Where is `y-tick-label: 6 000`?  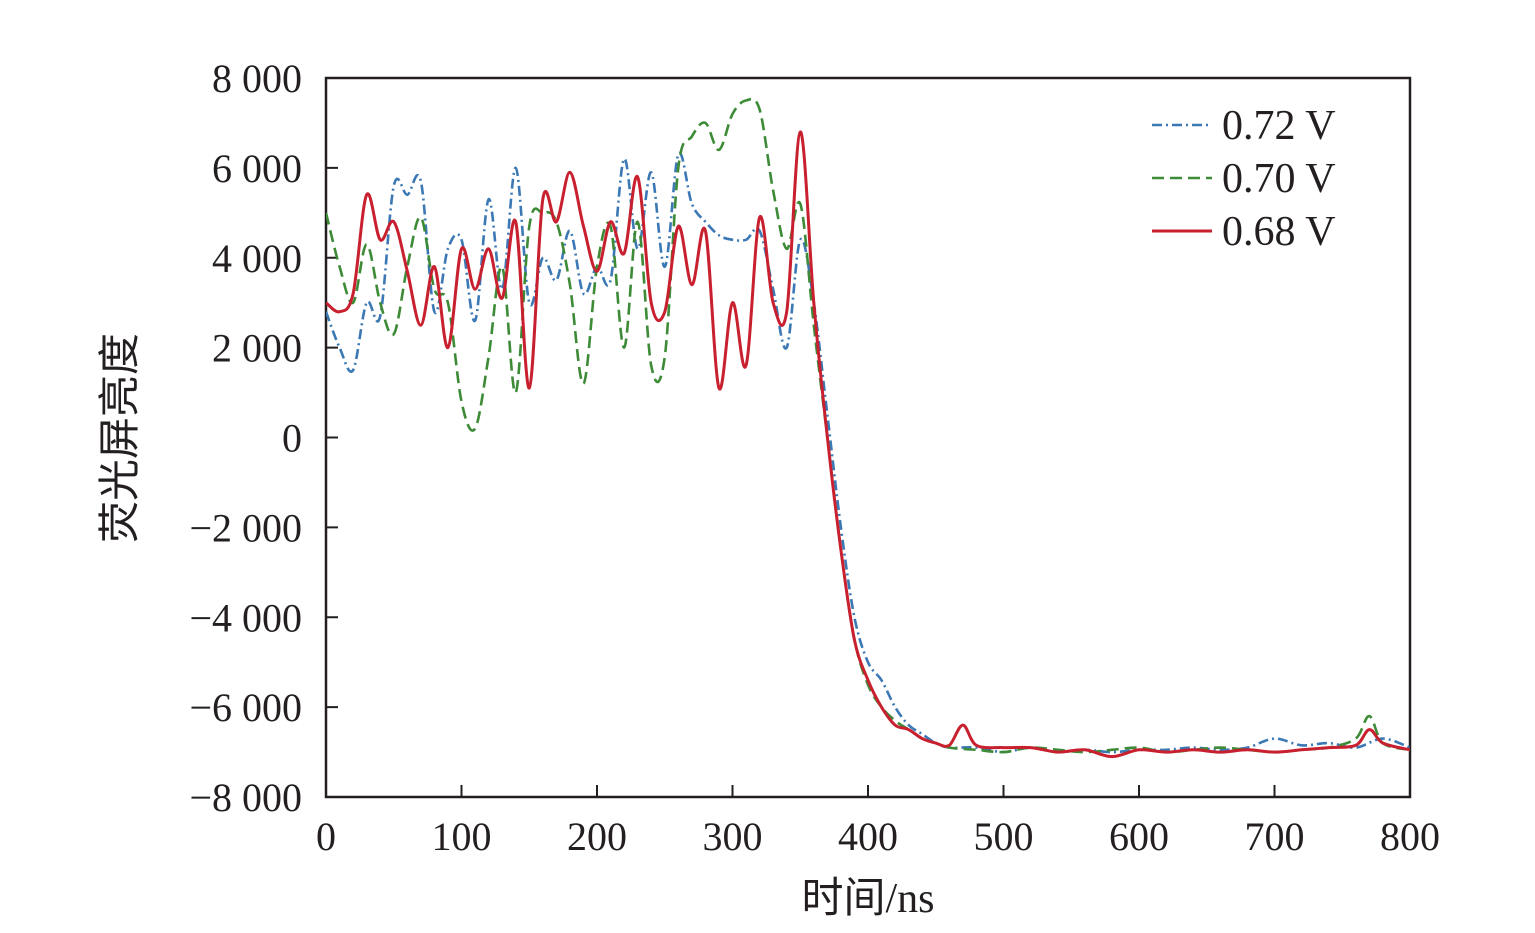
y-tick-label: 6 000 is located at coordinates (257, 168).